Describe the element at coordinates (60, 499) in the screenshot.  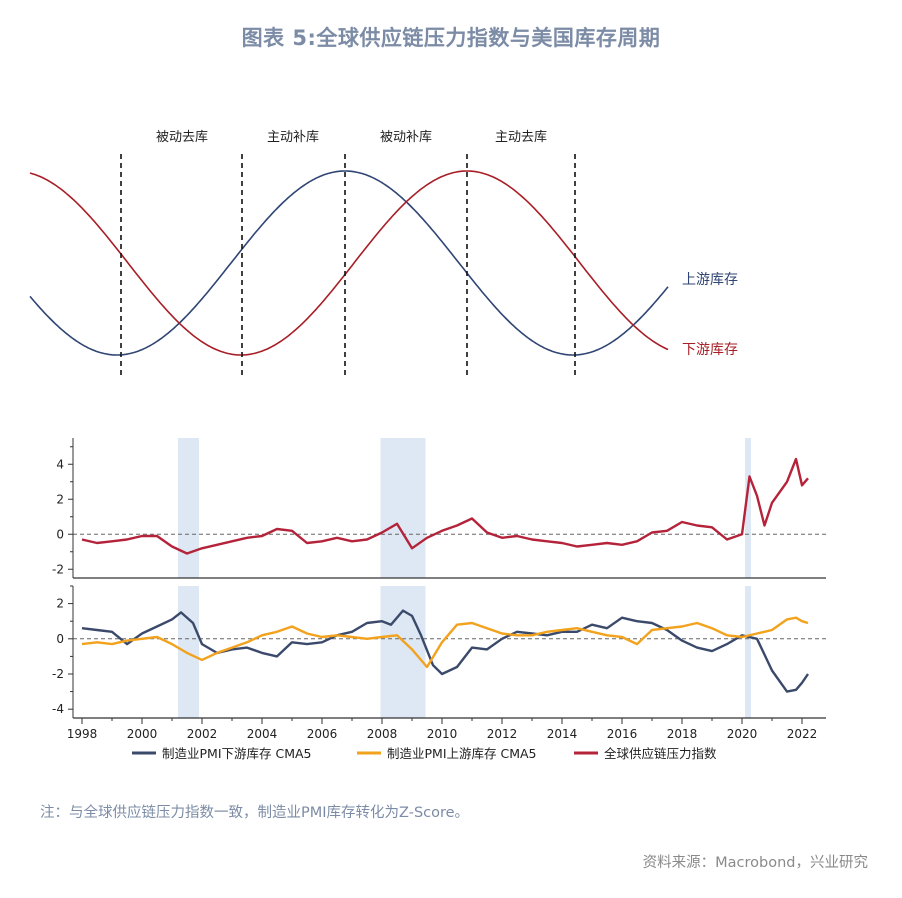
I see `gscpi-panel-y-tick-label: 2` at that location.